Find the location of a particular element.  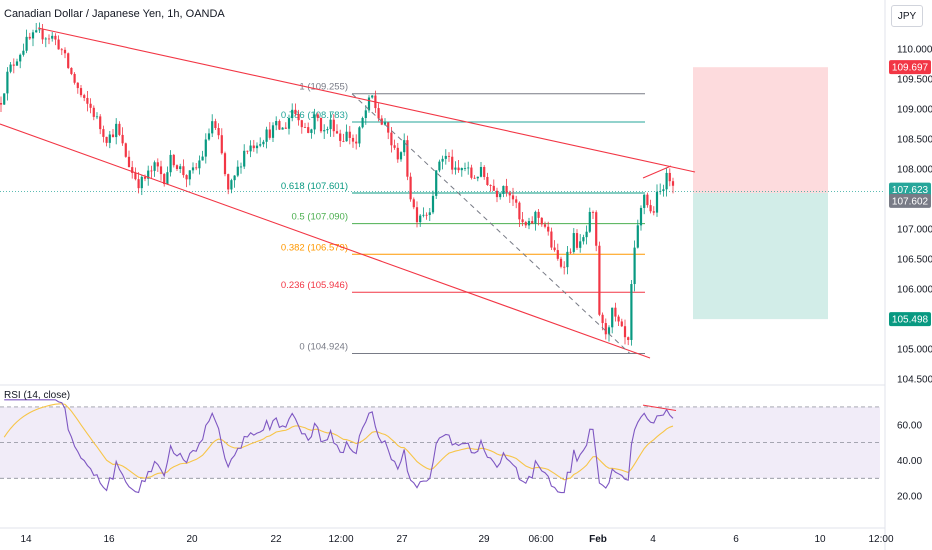

price-tick-label: 110.000 is located at coordinates (914, 50).